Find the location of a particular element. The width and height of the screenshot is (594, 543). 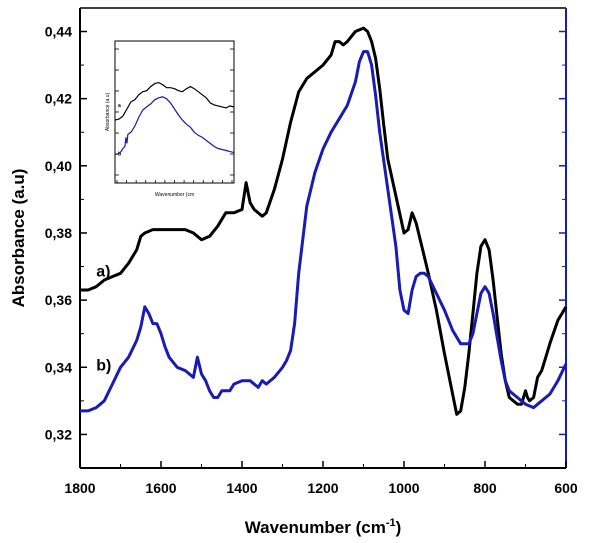

inset-plot: a b Wavenumber (cm Absorbance (a.u) is located at coordinates (170, 119).